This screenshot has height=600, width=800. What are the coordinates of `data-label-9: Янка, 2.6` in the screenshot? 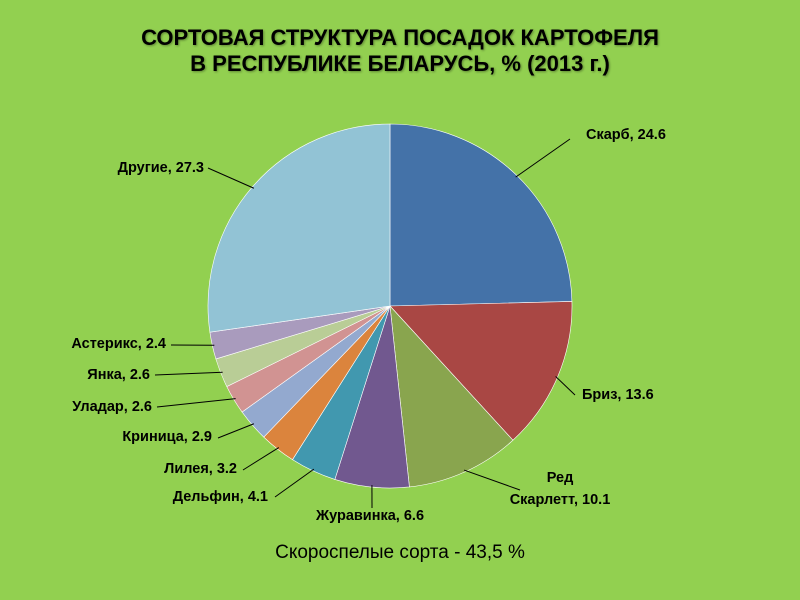 It's located at (118, 375).